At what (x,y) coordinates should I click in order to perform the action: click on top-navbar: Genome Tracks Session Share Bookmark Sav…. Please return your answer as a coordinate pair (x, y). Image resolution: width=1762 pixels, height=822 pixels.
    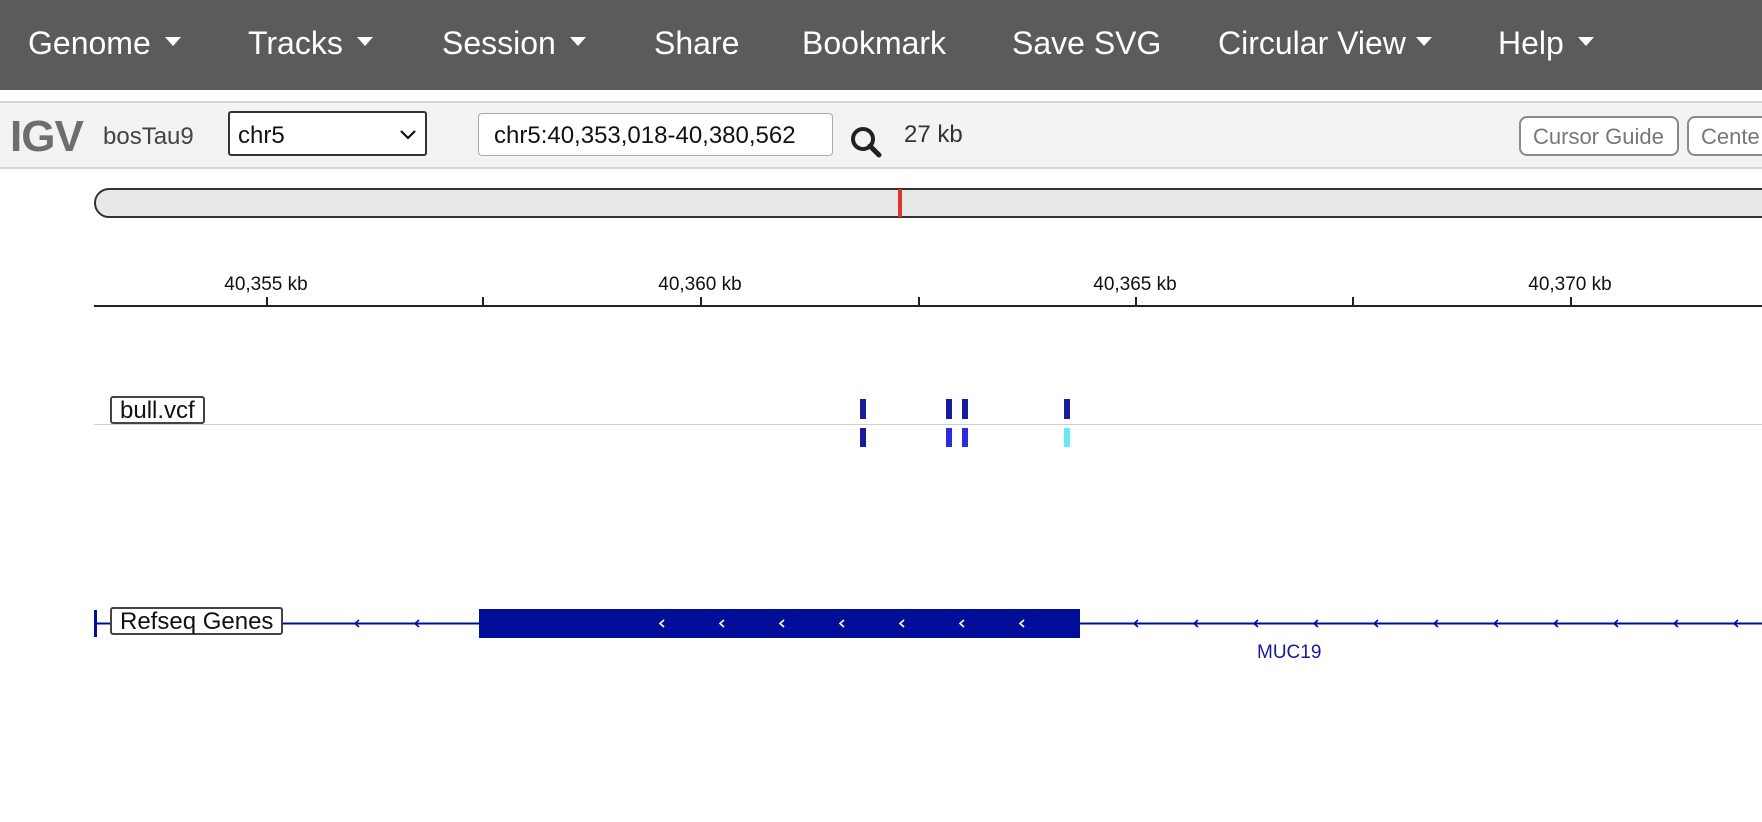
    Looking at the image, I should click on (881, 45).